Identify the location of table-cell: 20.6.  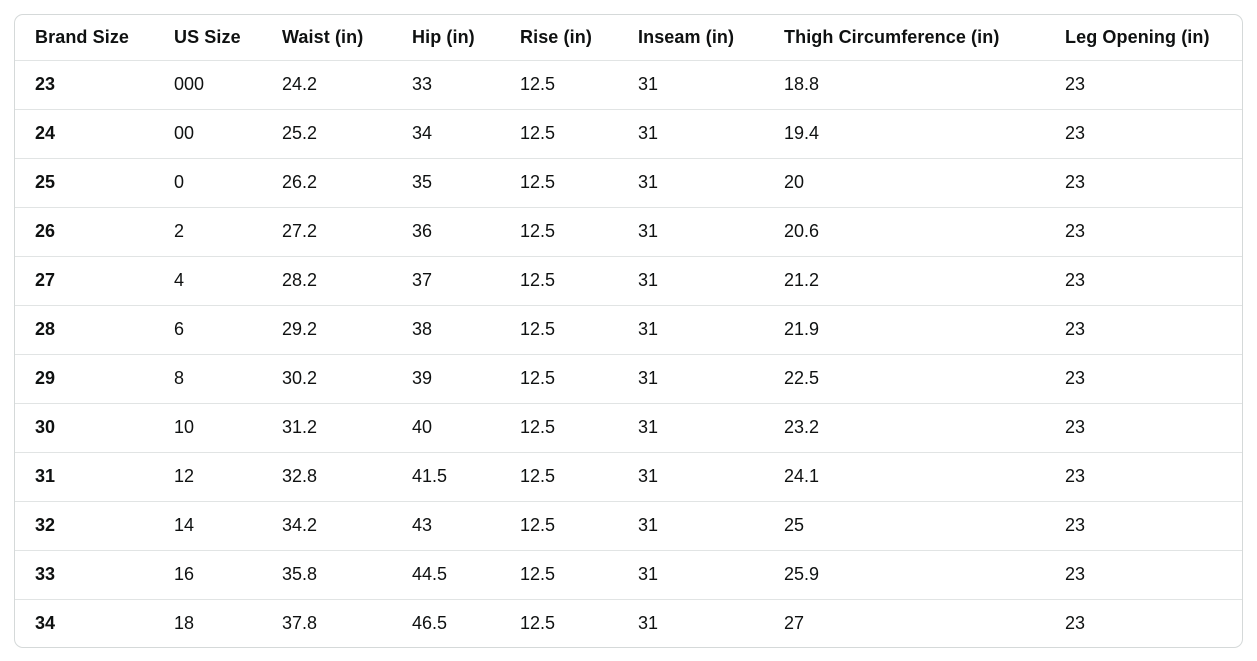
(904, 232).